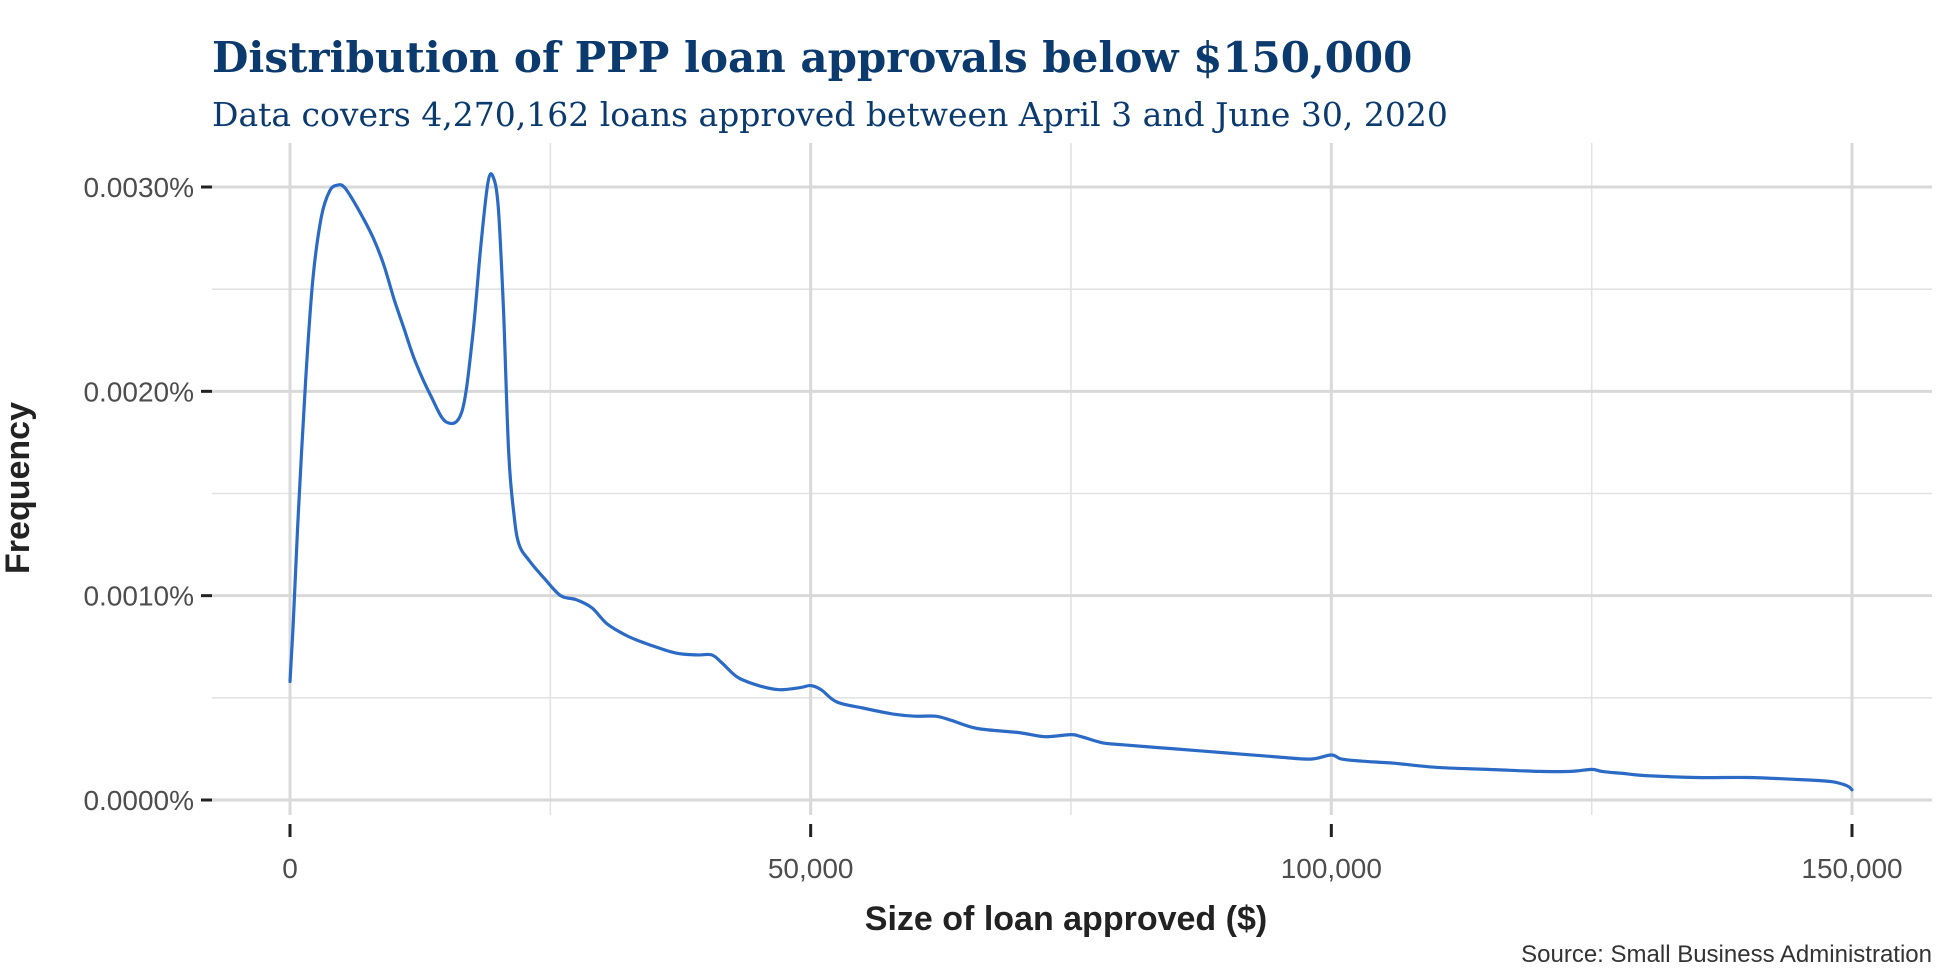 This screenshot has width=1950, height=975. I want to click on y-axis-title: Frequency, so click(18, 488).